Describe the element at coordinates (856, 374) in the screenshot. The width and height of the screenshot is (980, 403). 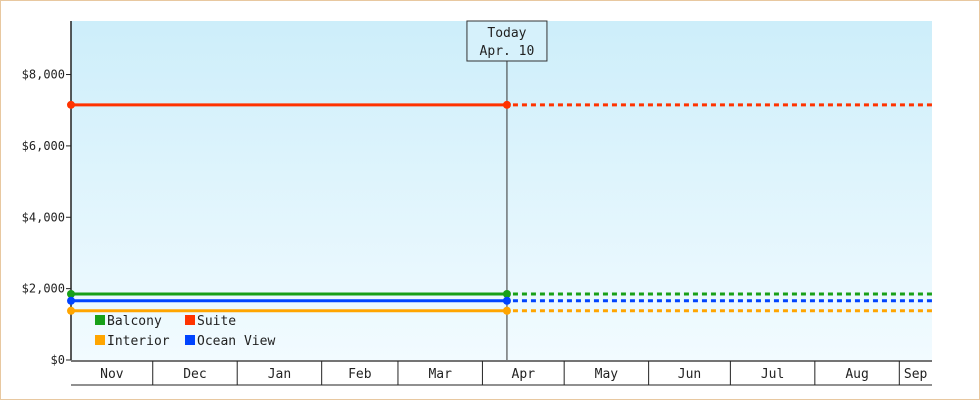
I see `x-tick-label: Aug` at that location.